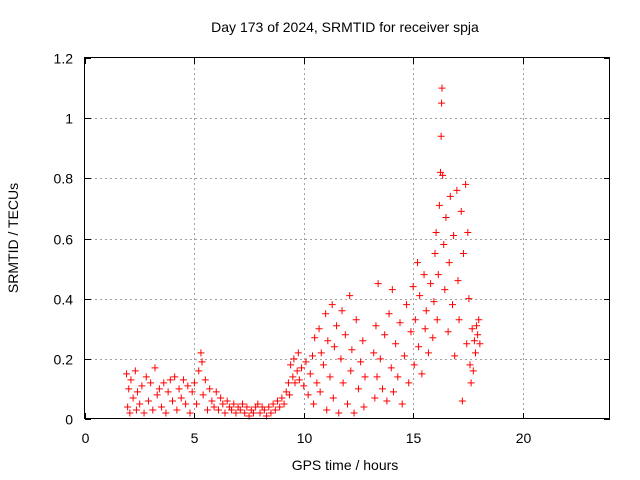 The image size is (640, 480). I want to click on y-tick-label: 1, so click(69, 119).